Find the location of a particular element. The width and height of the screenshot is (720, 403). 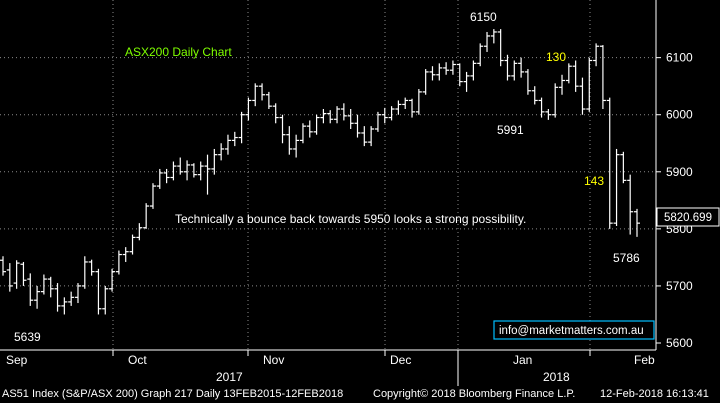

x-axis-labels: Sep Oct Nov Dec Jan Feb 2017 2018 is located at coordinates (330, 368).